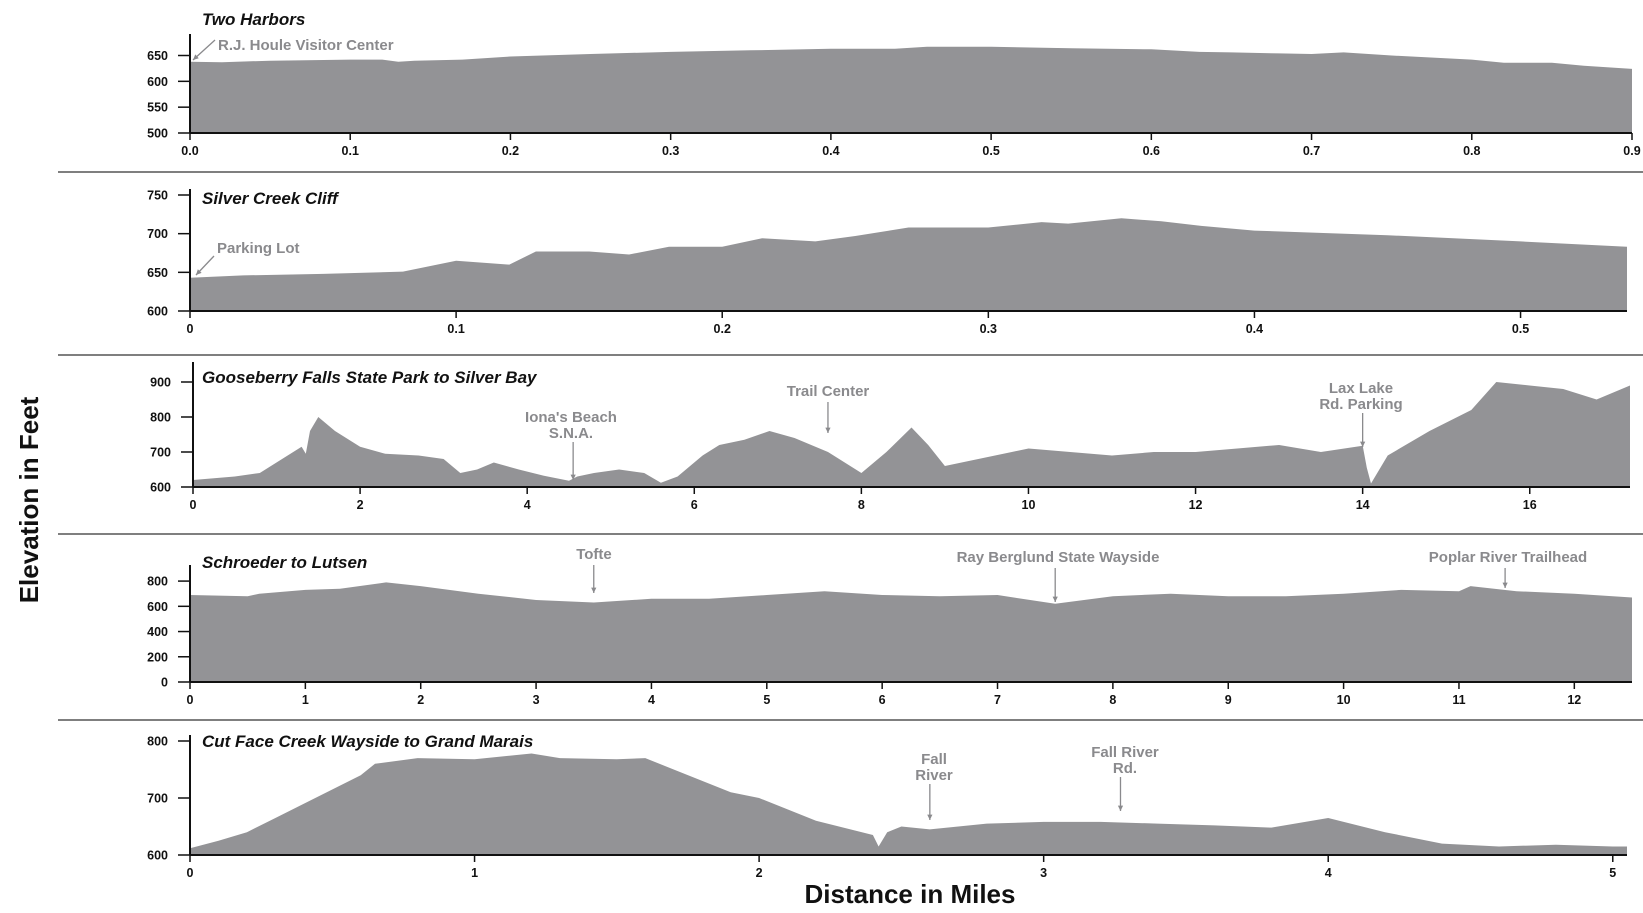  I want to click on annotation: Tofte, so click(594, 569).